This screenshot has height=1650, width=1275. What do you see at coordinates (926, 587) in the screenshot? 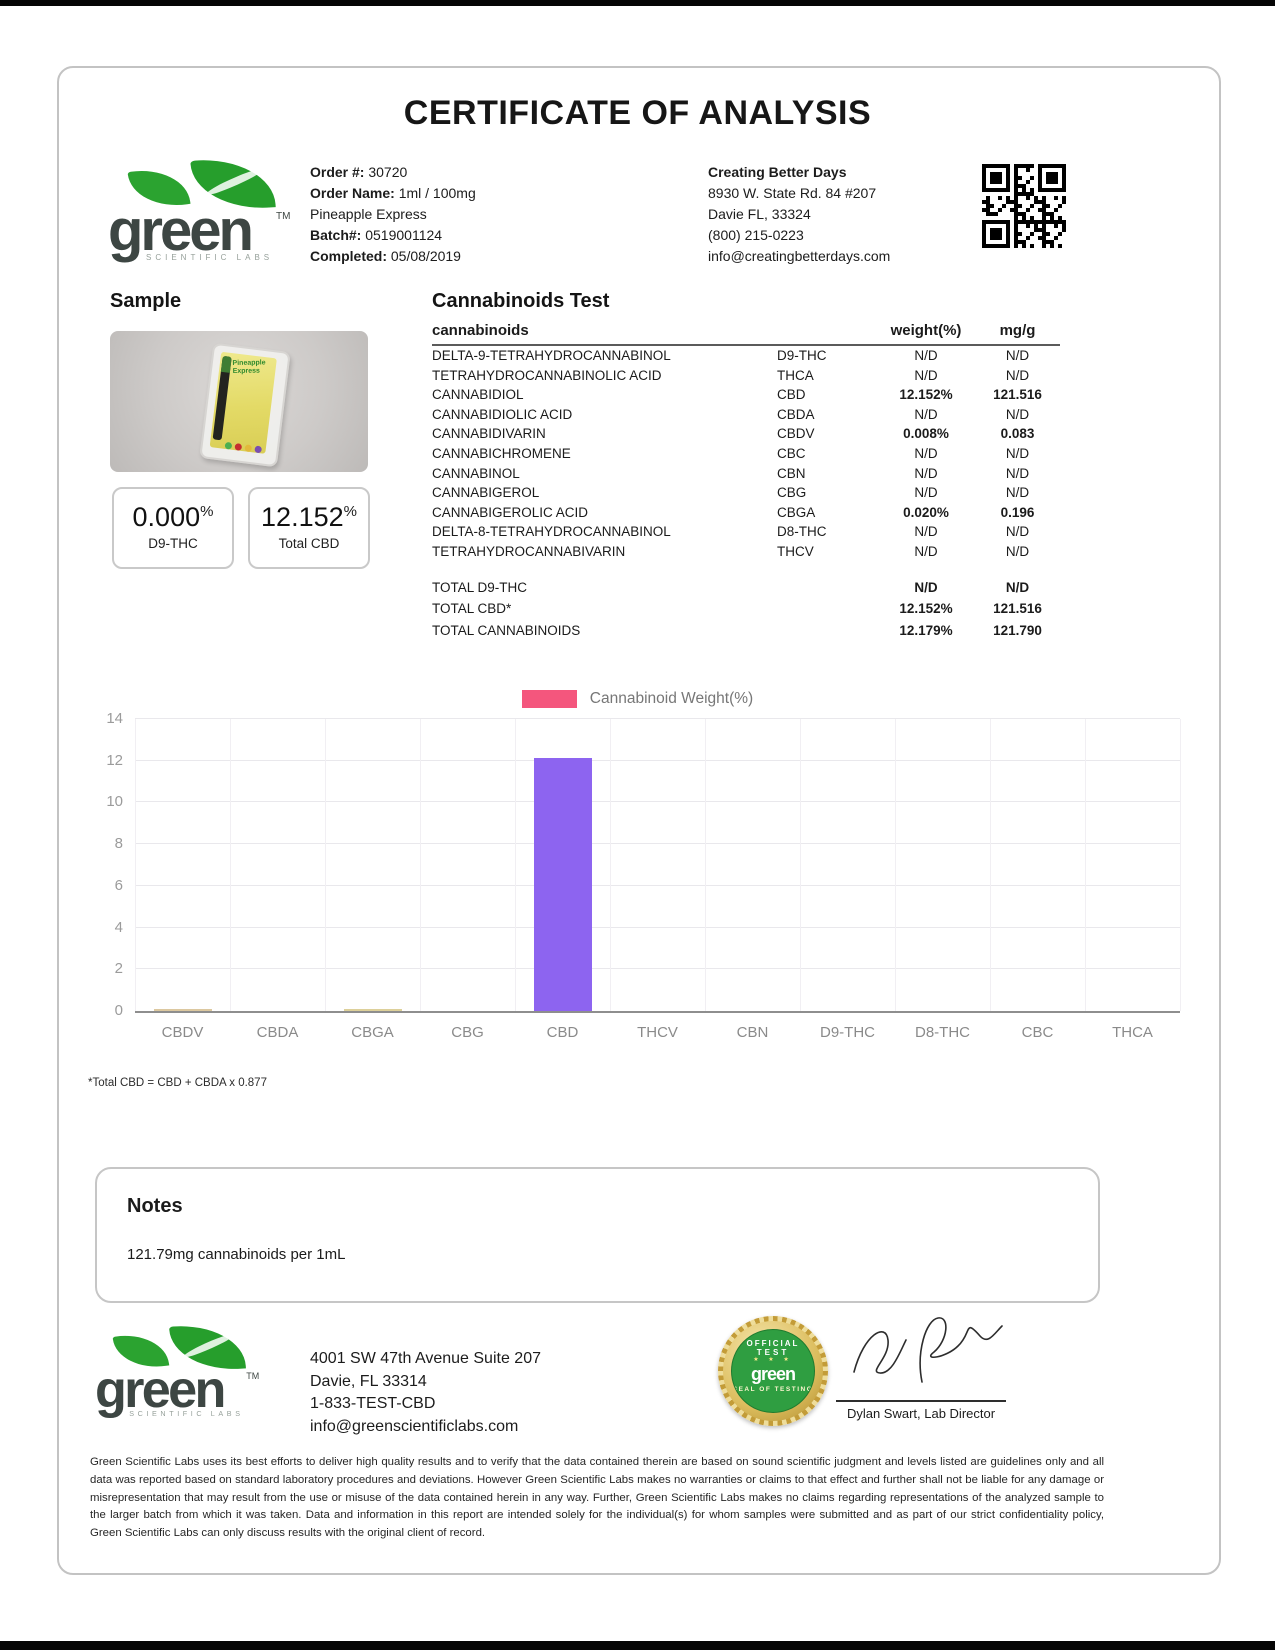
I see `total-weight: N/D` at bounding box center [926, 587].